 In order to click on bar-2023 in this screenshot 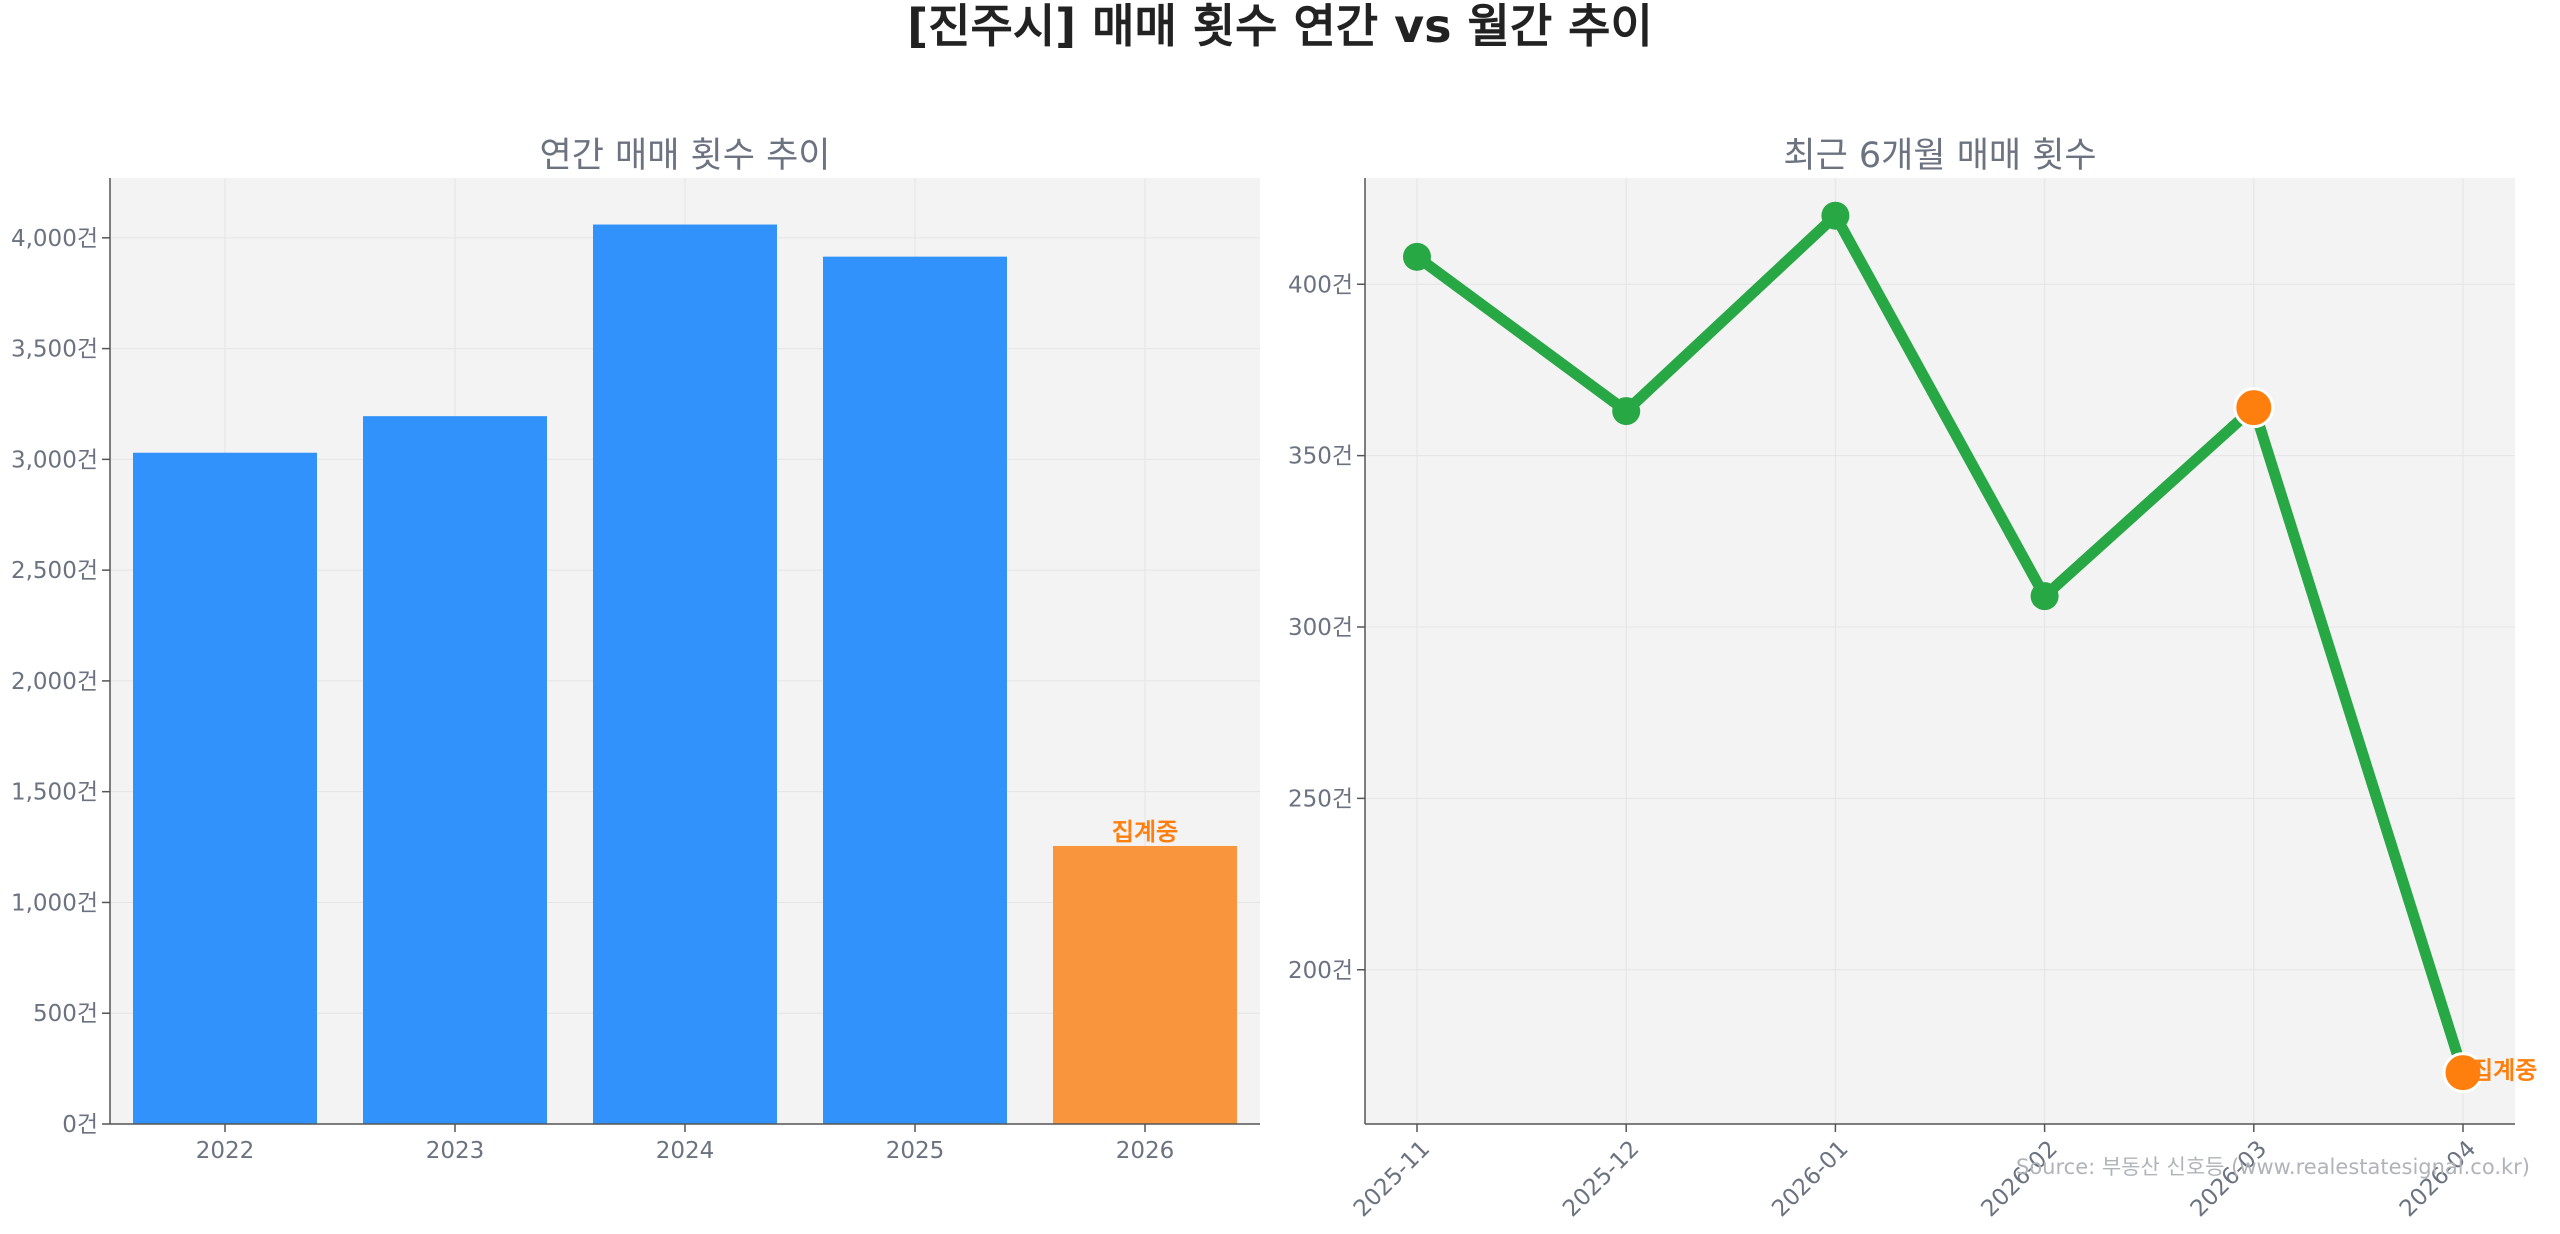, I will do `click(455, 770)`.